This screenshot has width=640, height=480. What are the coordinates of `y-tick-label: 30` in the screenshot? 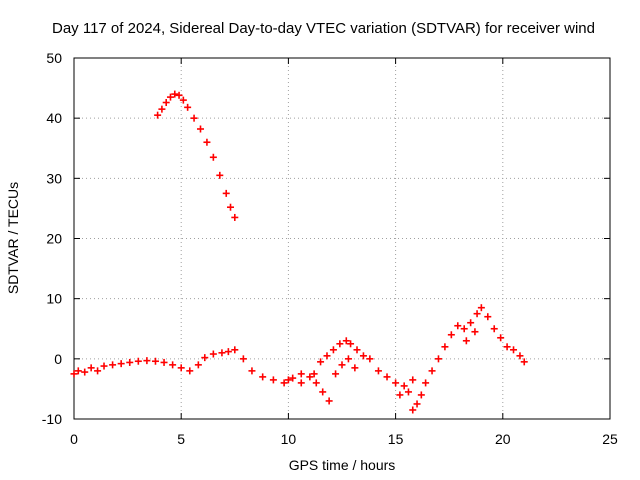 It's located at (54, 178).